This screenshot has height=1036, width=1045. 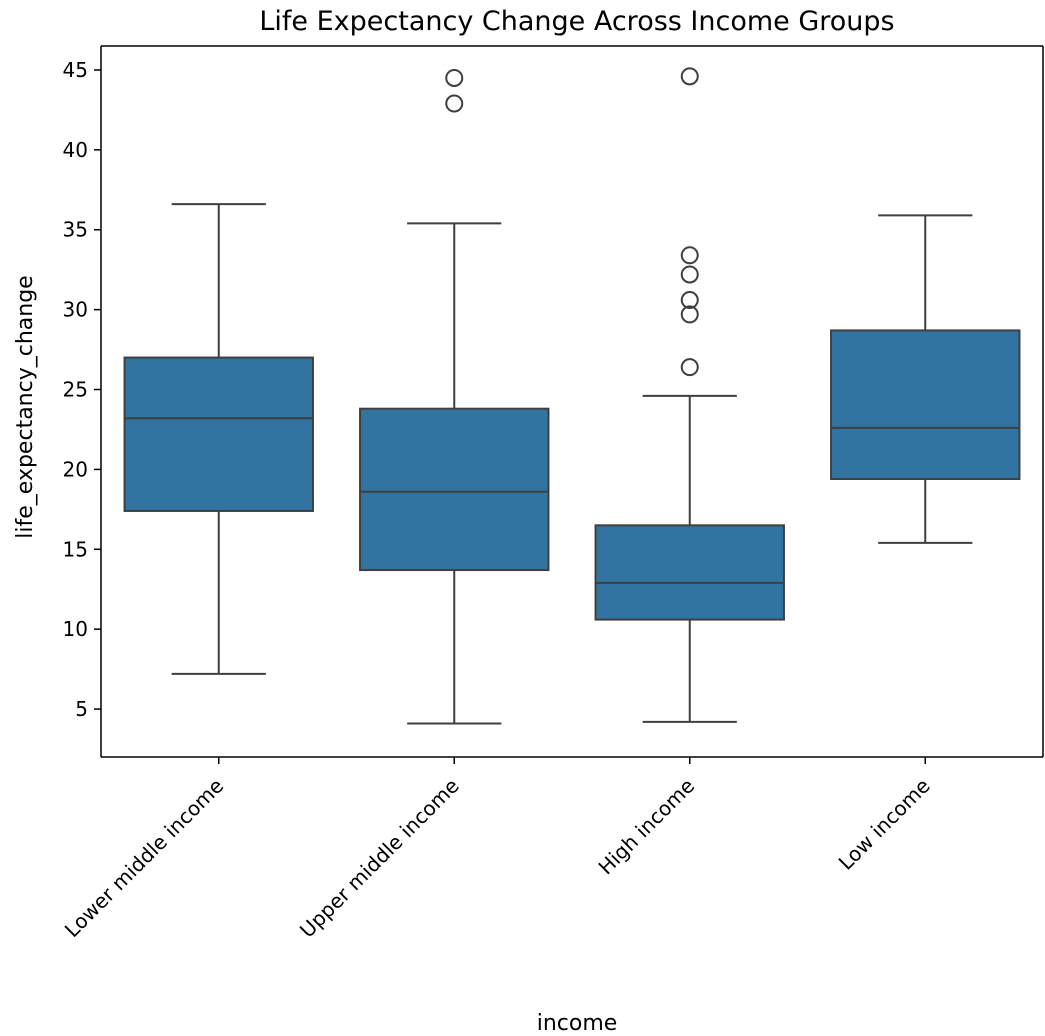 What do you see at coordinates (75, 70) in the screenshot?
I see `y-tick-label: 45` at bounding box center [75, 70].